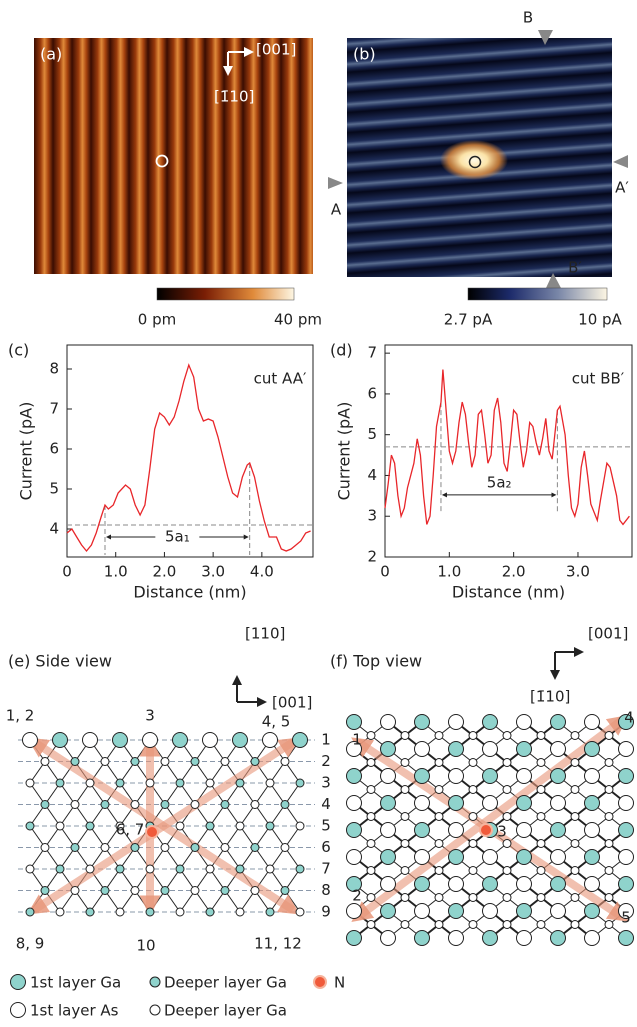 The width and height of the screenshot is (637, 1027). Describe the element at coordinates (67, 572) in the screenshot. I see `x-tick-label: 0` at that location.